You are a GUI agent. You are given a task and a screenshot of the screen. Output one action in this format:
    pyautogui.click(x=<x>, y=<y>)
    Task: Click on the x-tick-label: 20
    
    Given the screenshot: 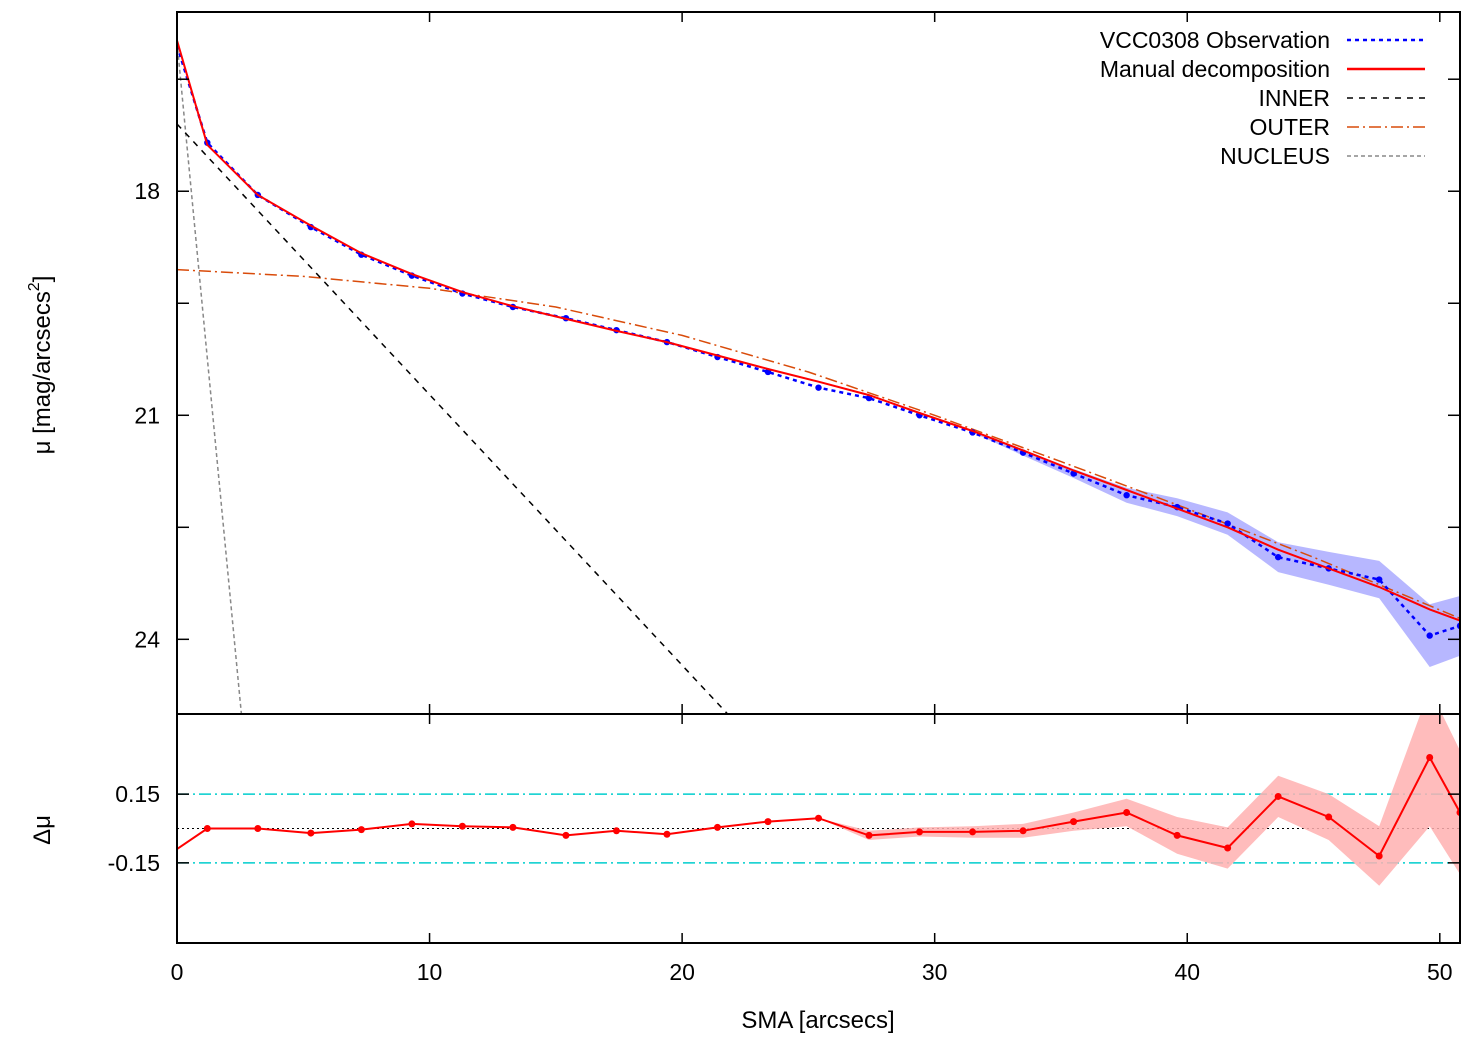 What is the action you would take?
    pyautogui.click(x=682, y=972)
    